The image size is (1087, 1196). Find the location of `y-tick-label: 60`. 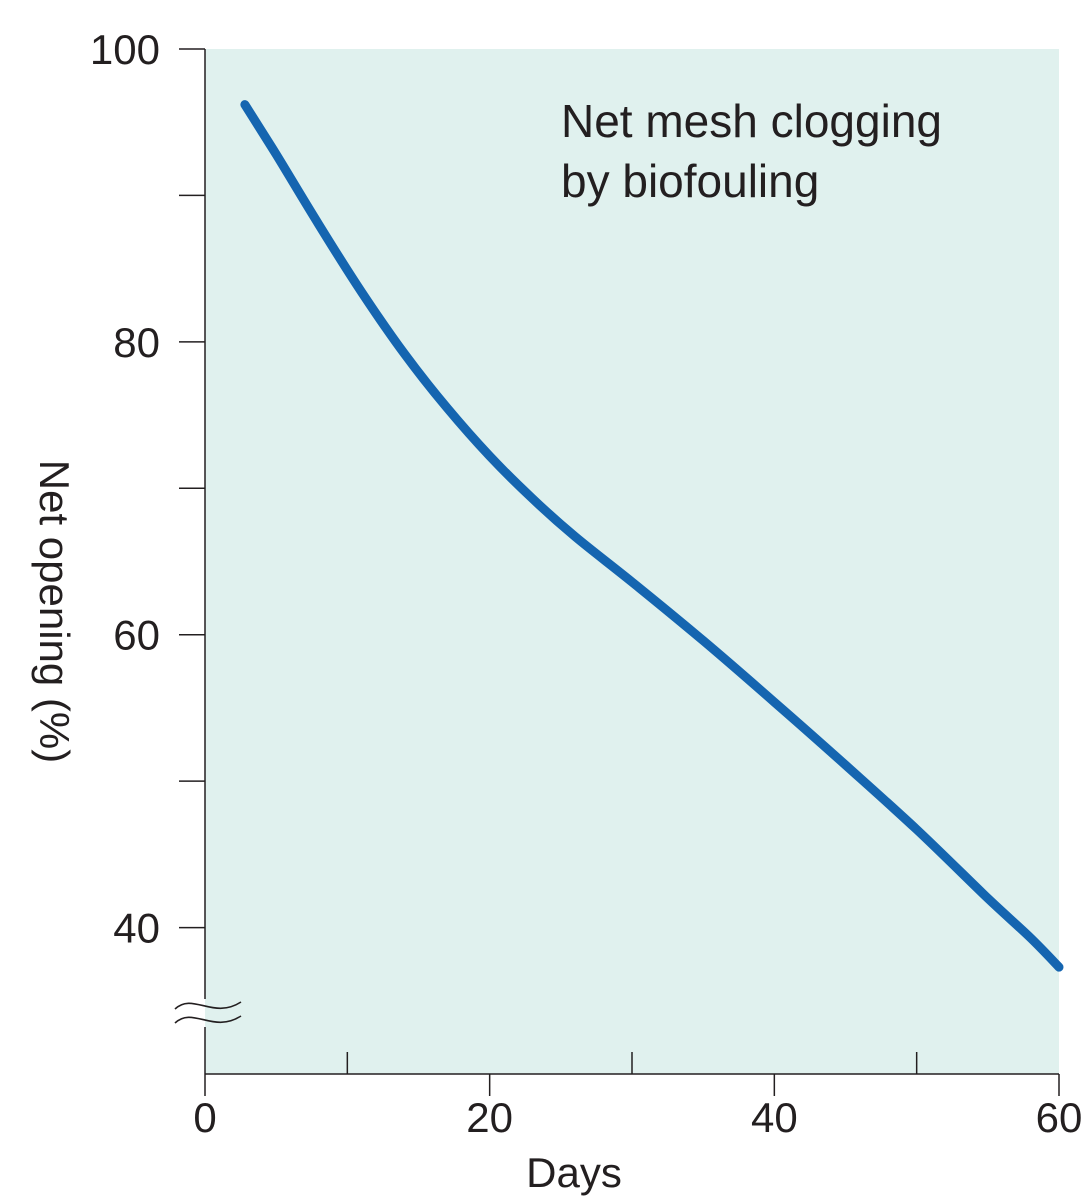

y-tick-label: 60 is located at coordinates (136, 635).